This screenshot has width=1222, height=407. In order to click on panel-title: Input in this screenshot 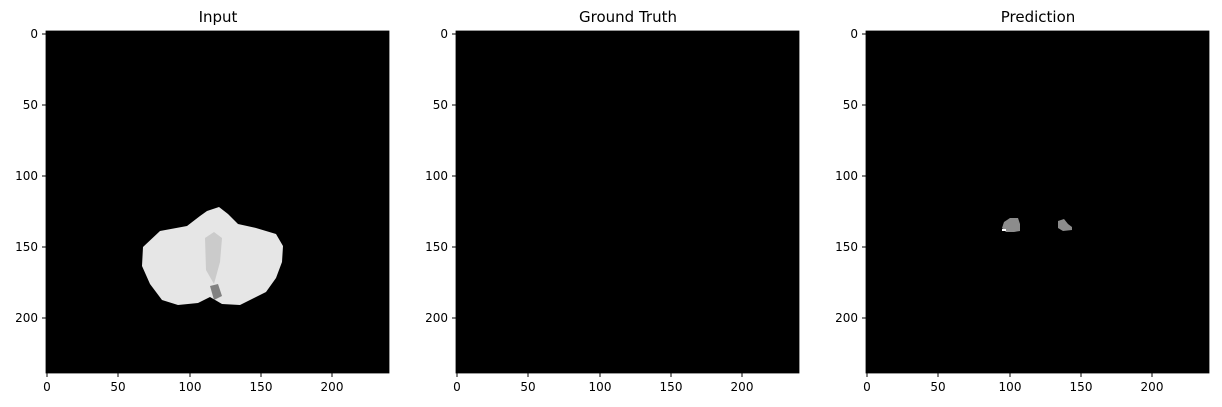, I will do `click(218, 17)`.